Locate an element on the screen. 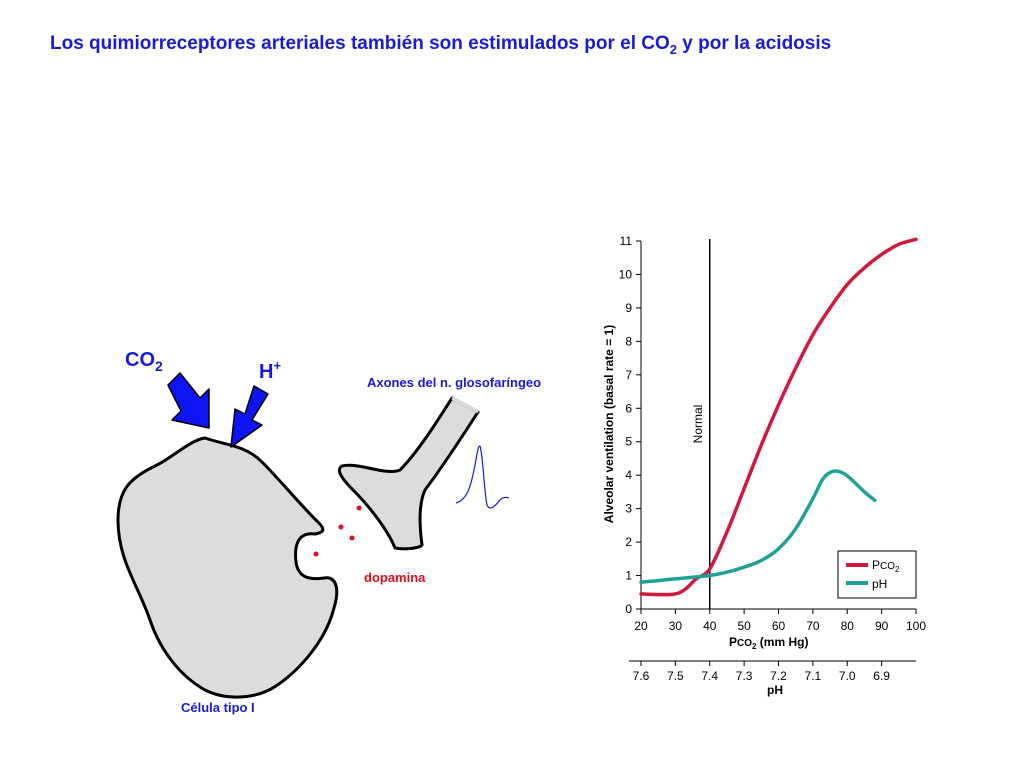 This screenshot has height=768, width=1024. y-tick-label: 2 is located at coordinates (628, 542).